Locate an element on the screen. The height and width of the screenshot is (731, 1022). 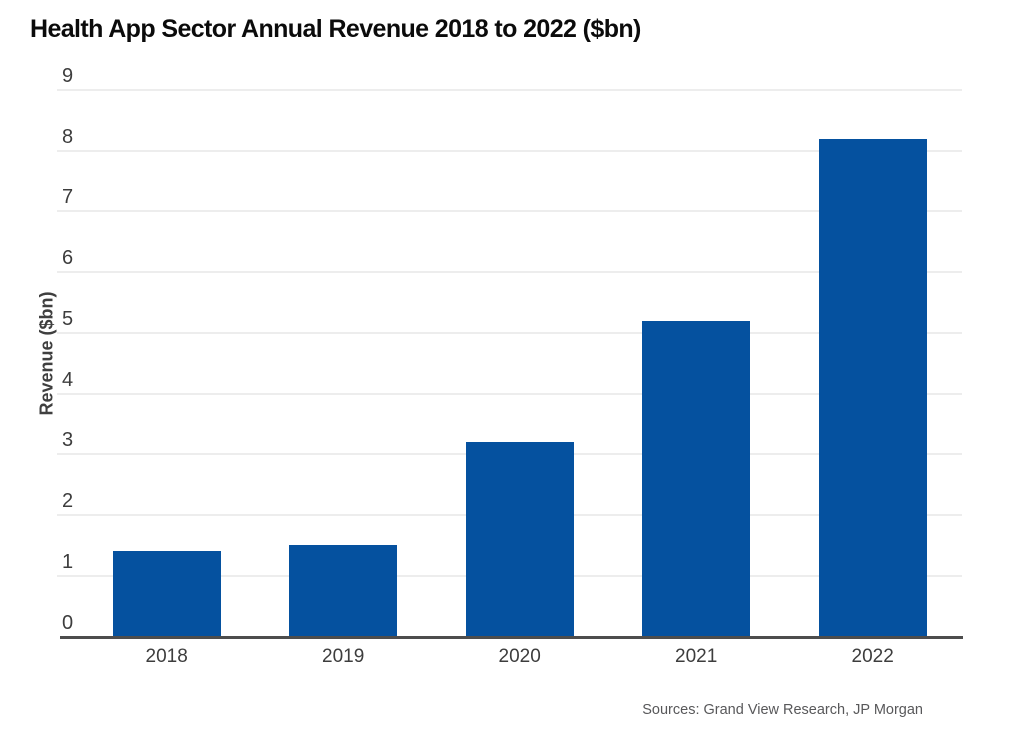
bar-2020 is located at coordinates (519, 539).